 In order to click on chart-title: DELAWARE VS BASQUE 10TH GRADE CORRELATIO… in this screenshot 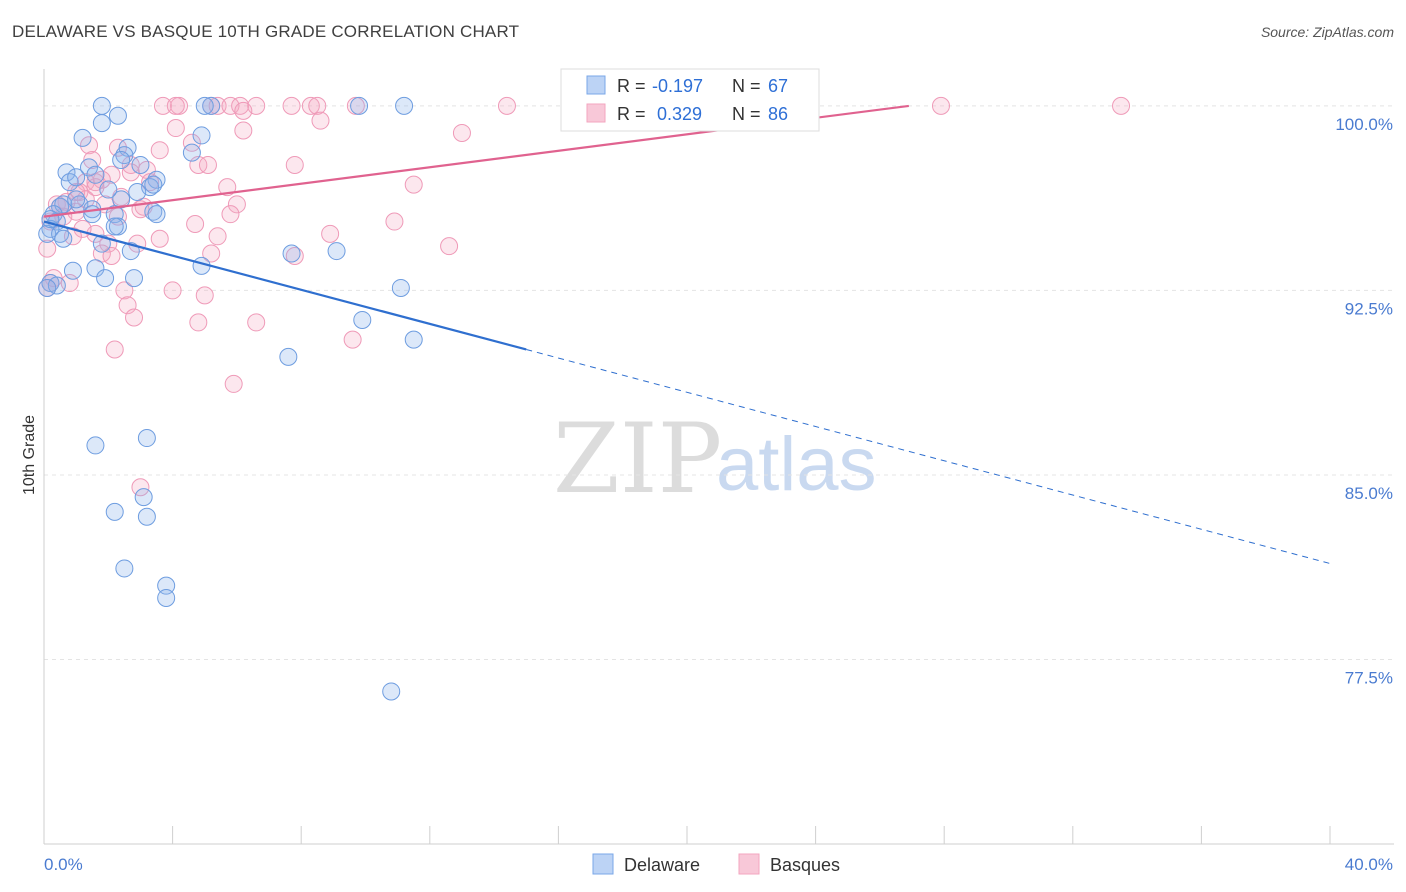, I will do `click(266, 31)`.